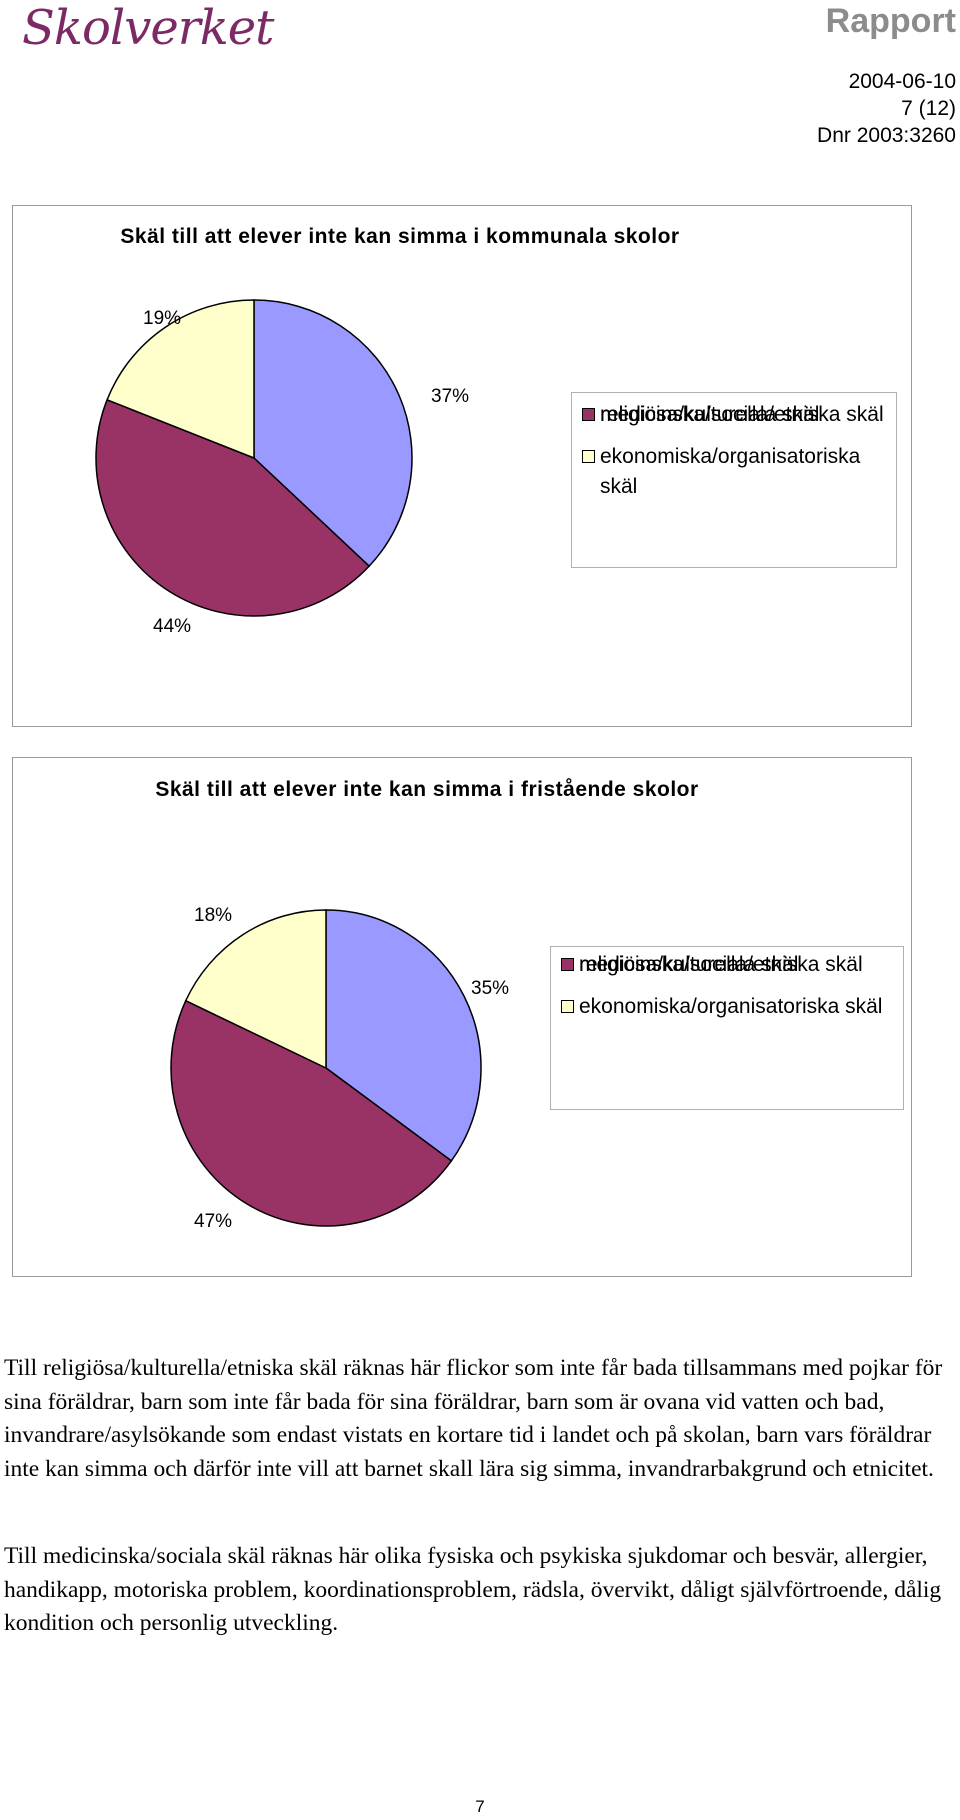 The image size is (960, 1820). I want to click on document-meta: 2004-06-10 7 (12) Dnr 2003:3260, so click(886, 108).